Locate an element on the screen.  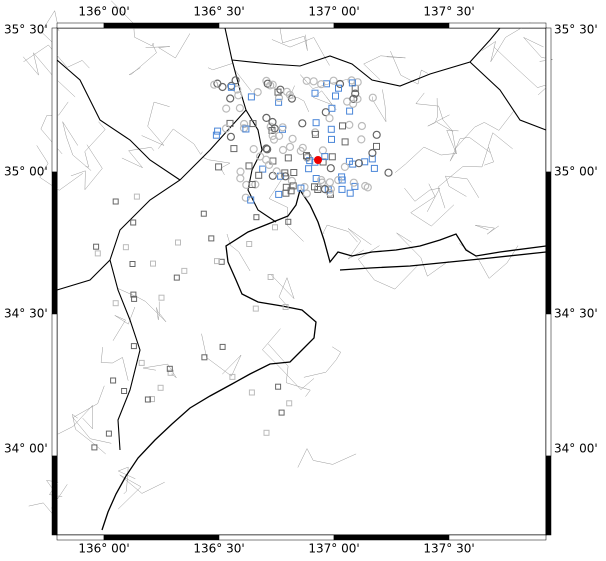
lat-label: 35° 30' is located at coordinates (576, 30).